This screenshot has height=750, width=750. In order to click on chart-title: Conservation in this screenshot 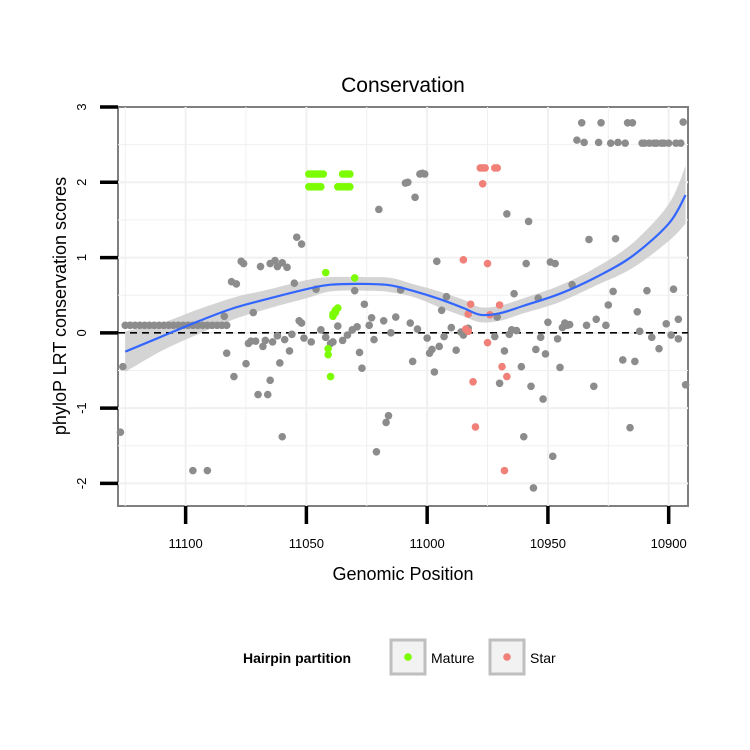, I will do `click(403, 85)`.